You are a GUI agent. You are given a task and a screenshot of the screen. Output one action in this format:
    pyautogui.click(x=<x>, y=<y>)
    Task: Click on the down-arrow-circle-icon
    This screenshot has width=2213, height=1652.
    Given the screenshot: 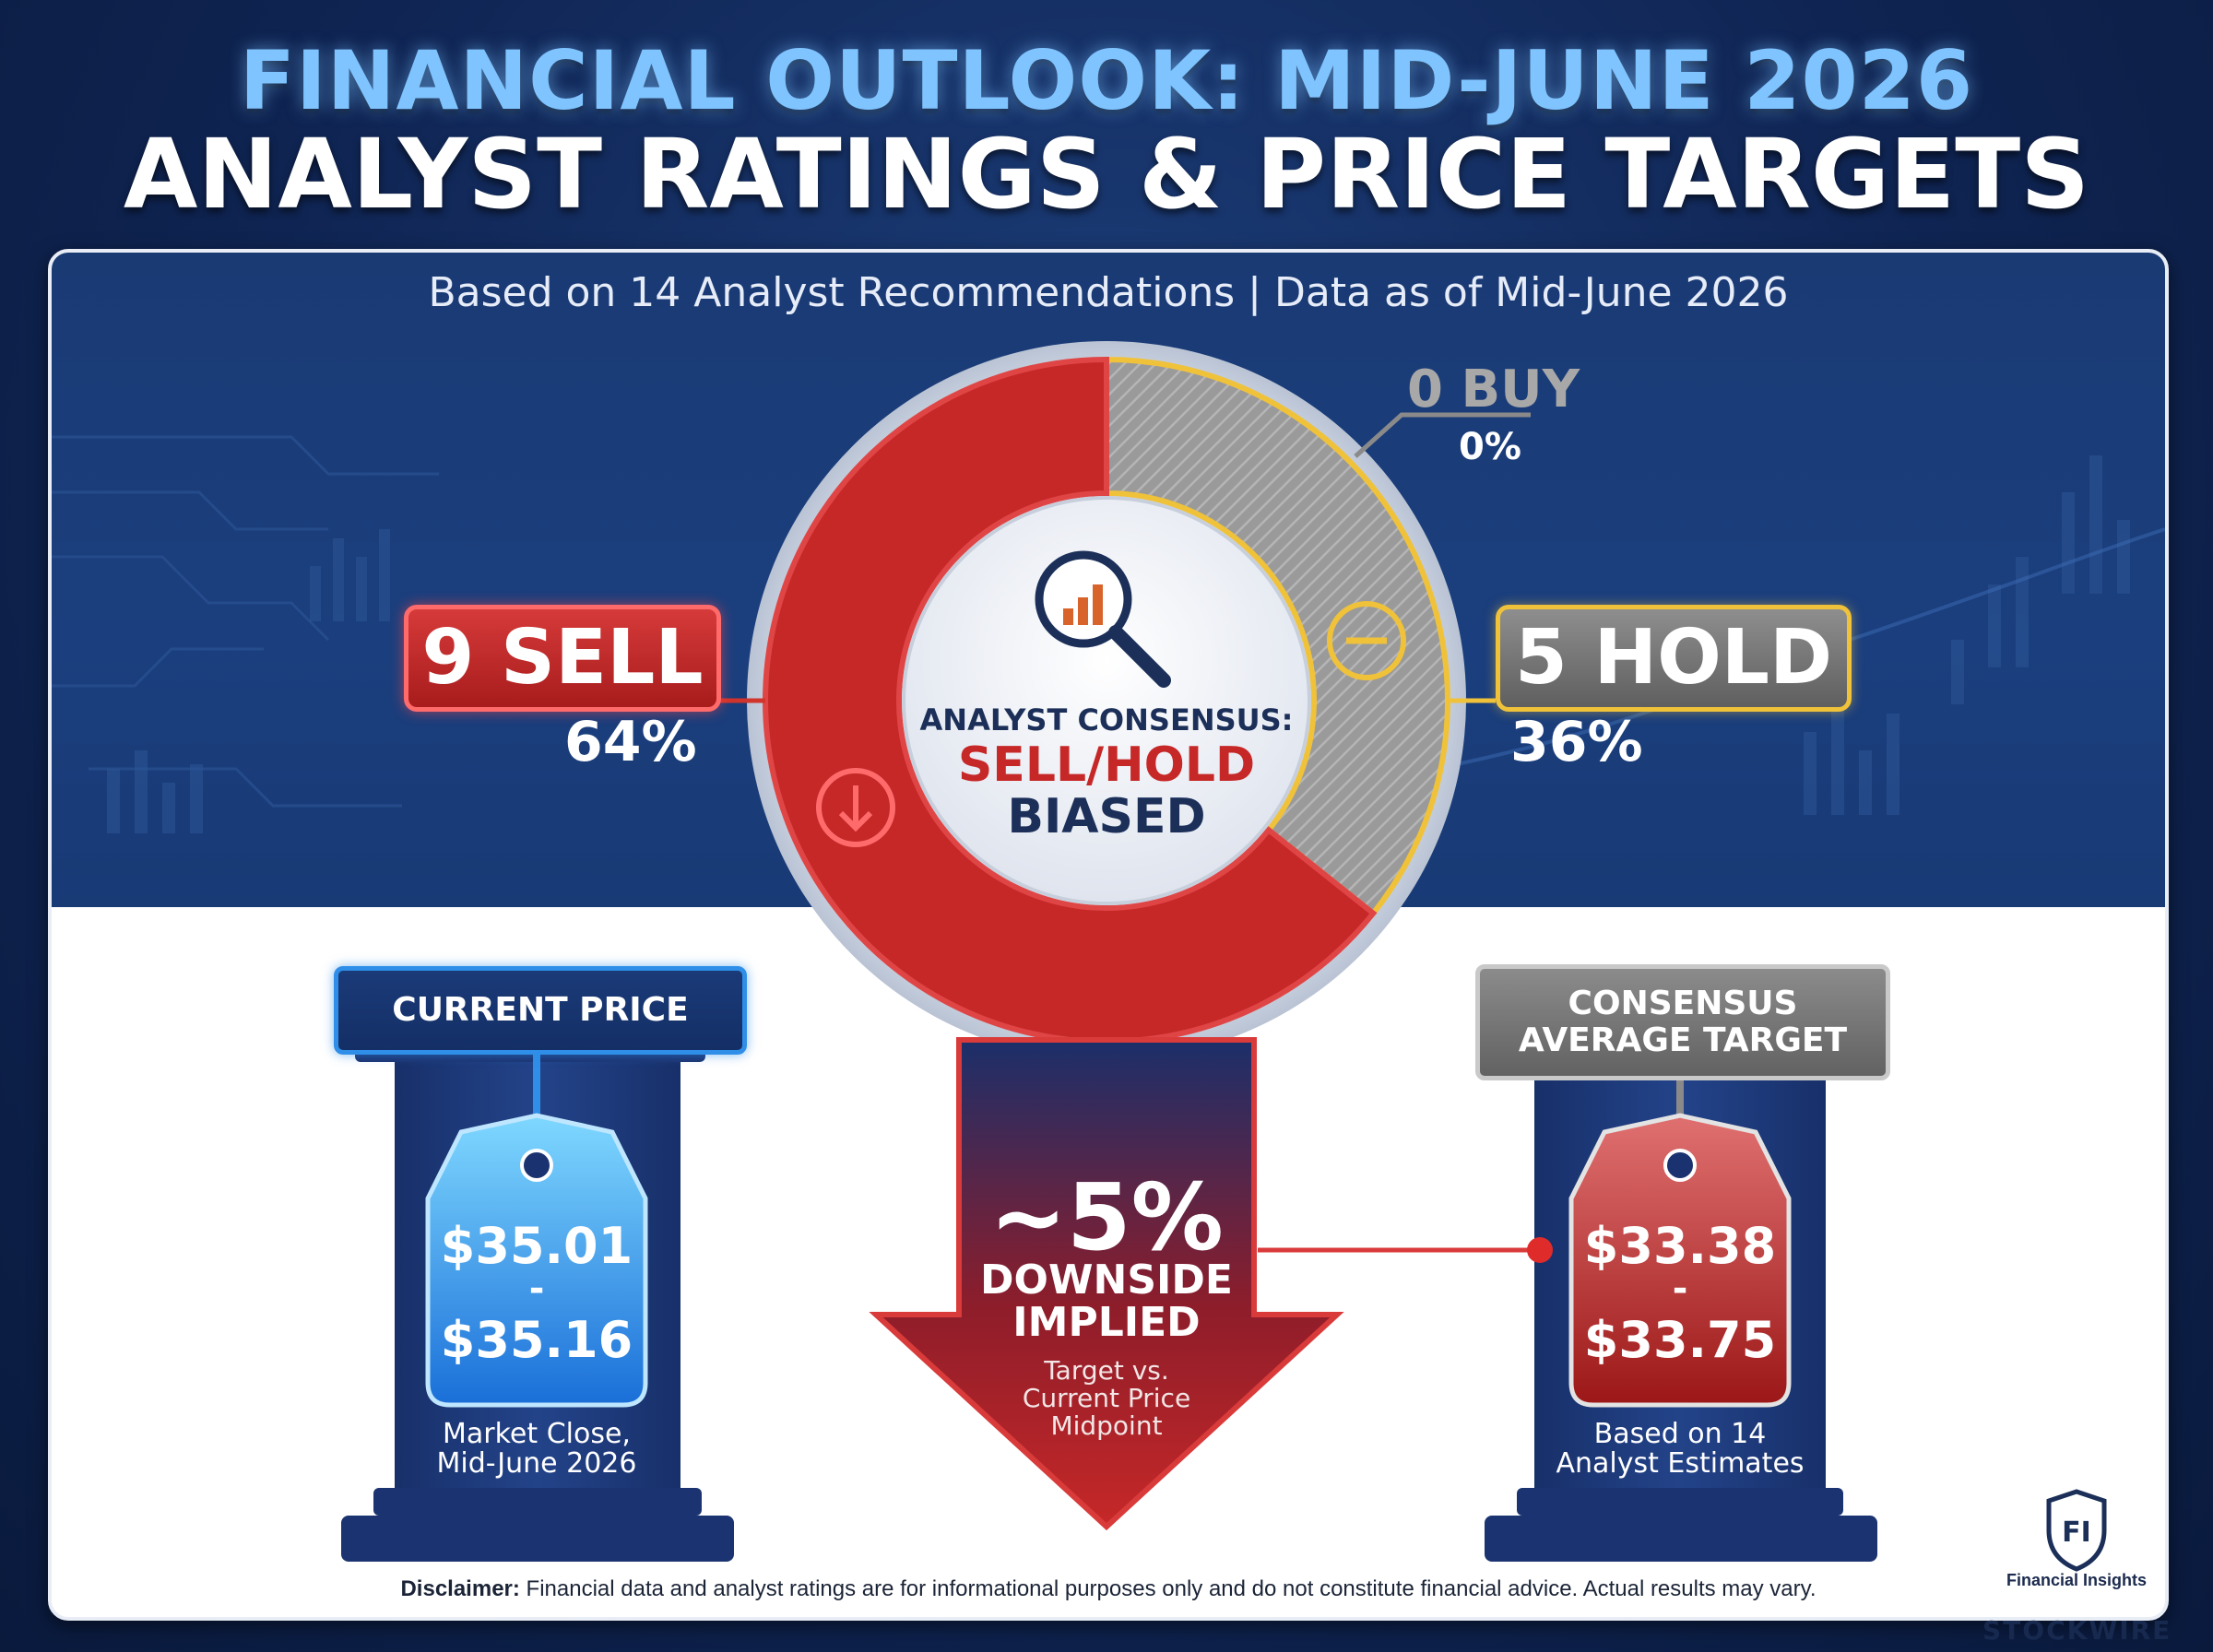 What is the action you would take?
    pyautogui.click(x=855, y=807)
    